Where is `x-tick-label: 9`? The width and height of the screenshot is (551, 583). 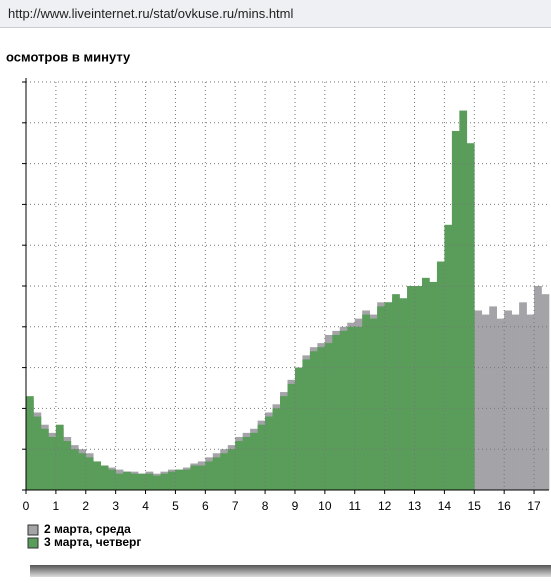
x-tick-label: 9 is located at coordinates (295, 506).